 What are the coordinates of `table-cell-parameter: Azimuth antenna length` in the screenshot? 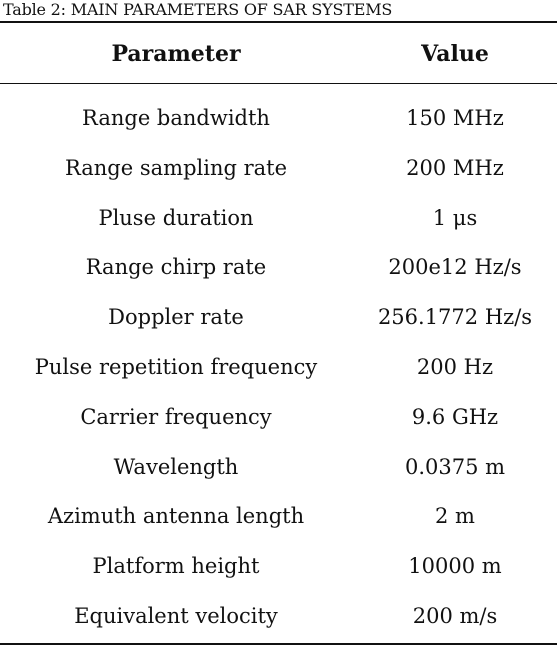 It's located at (176, 516).